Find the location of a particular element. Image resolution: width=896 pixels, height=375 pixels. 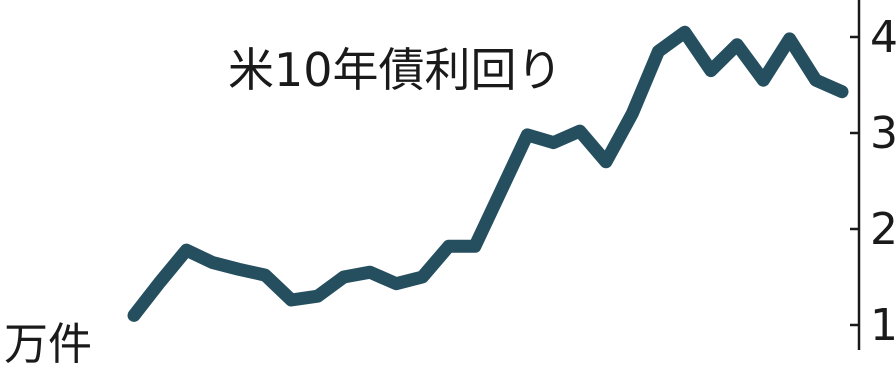

y-axis-ticks: 1 2 3 4 is located at coordinates (873, 181).